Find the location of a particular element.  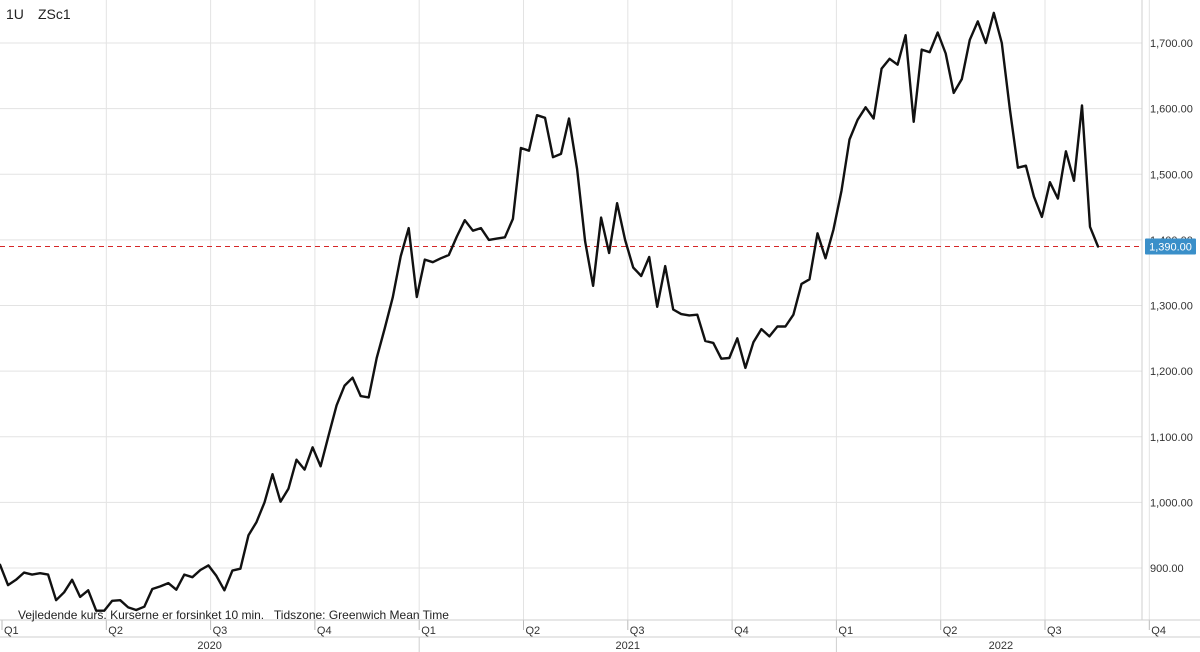

y-tick-label: 1,200.00 is located at coordinates (1171, 372).